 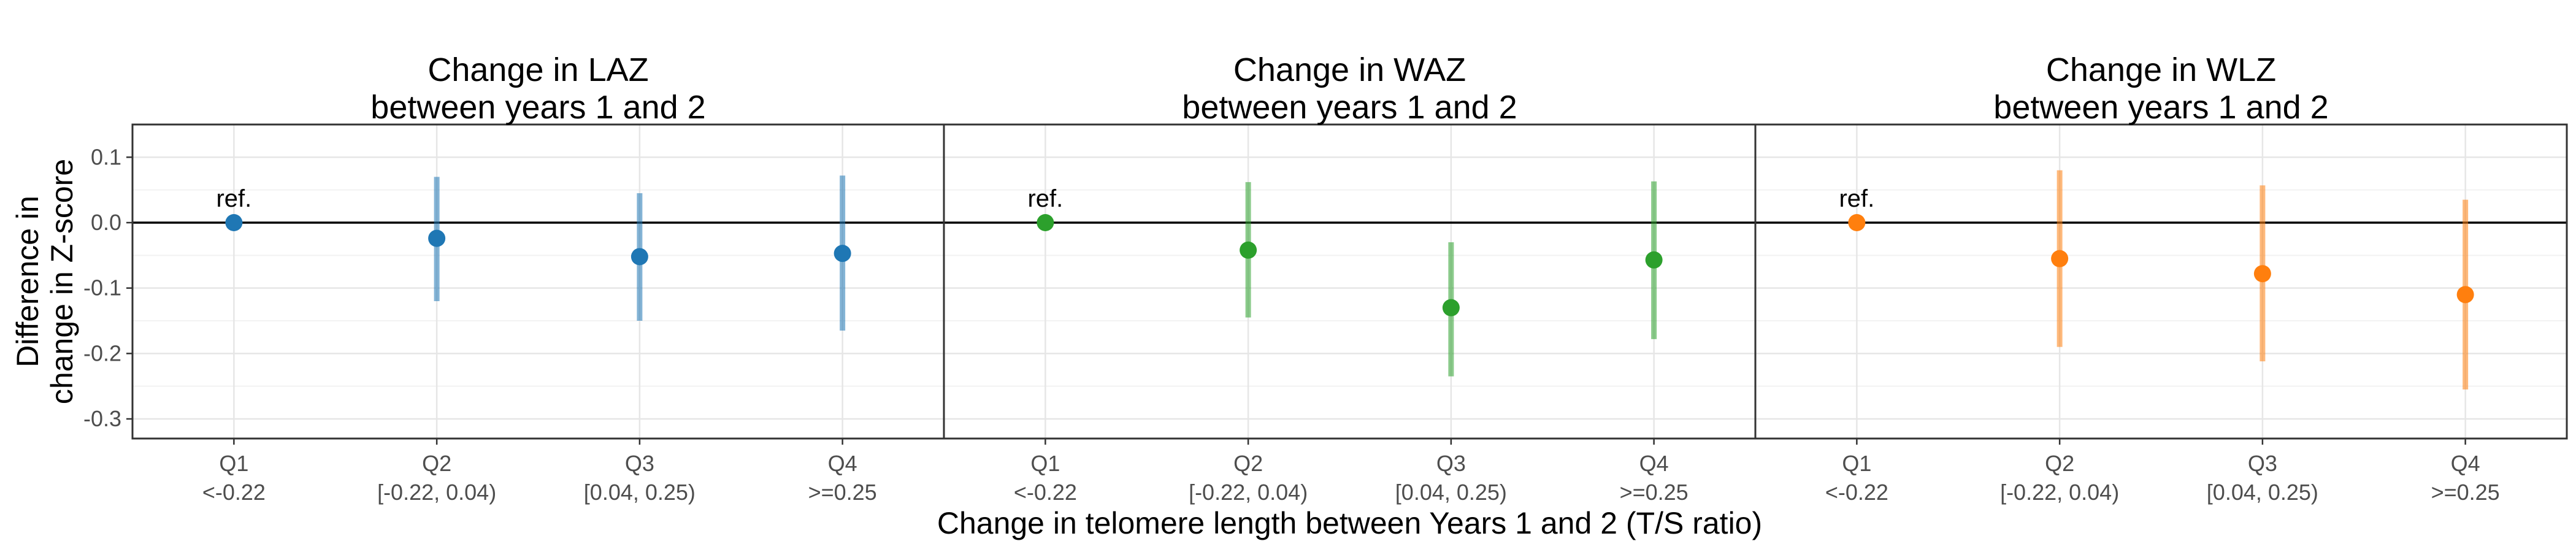 What do you see at coordinates (1349, 70) in the screenshot?
I see `panel-title-line-1: Change in WAZ` at bounding box center [1349, 70].